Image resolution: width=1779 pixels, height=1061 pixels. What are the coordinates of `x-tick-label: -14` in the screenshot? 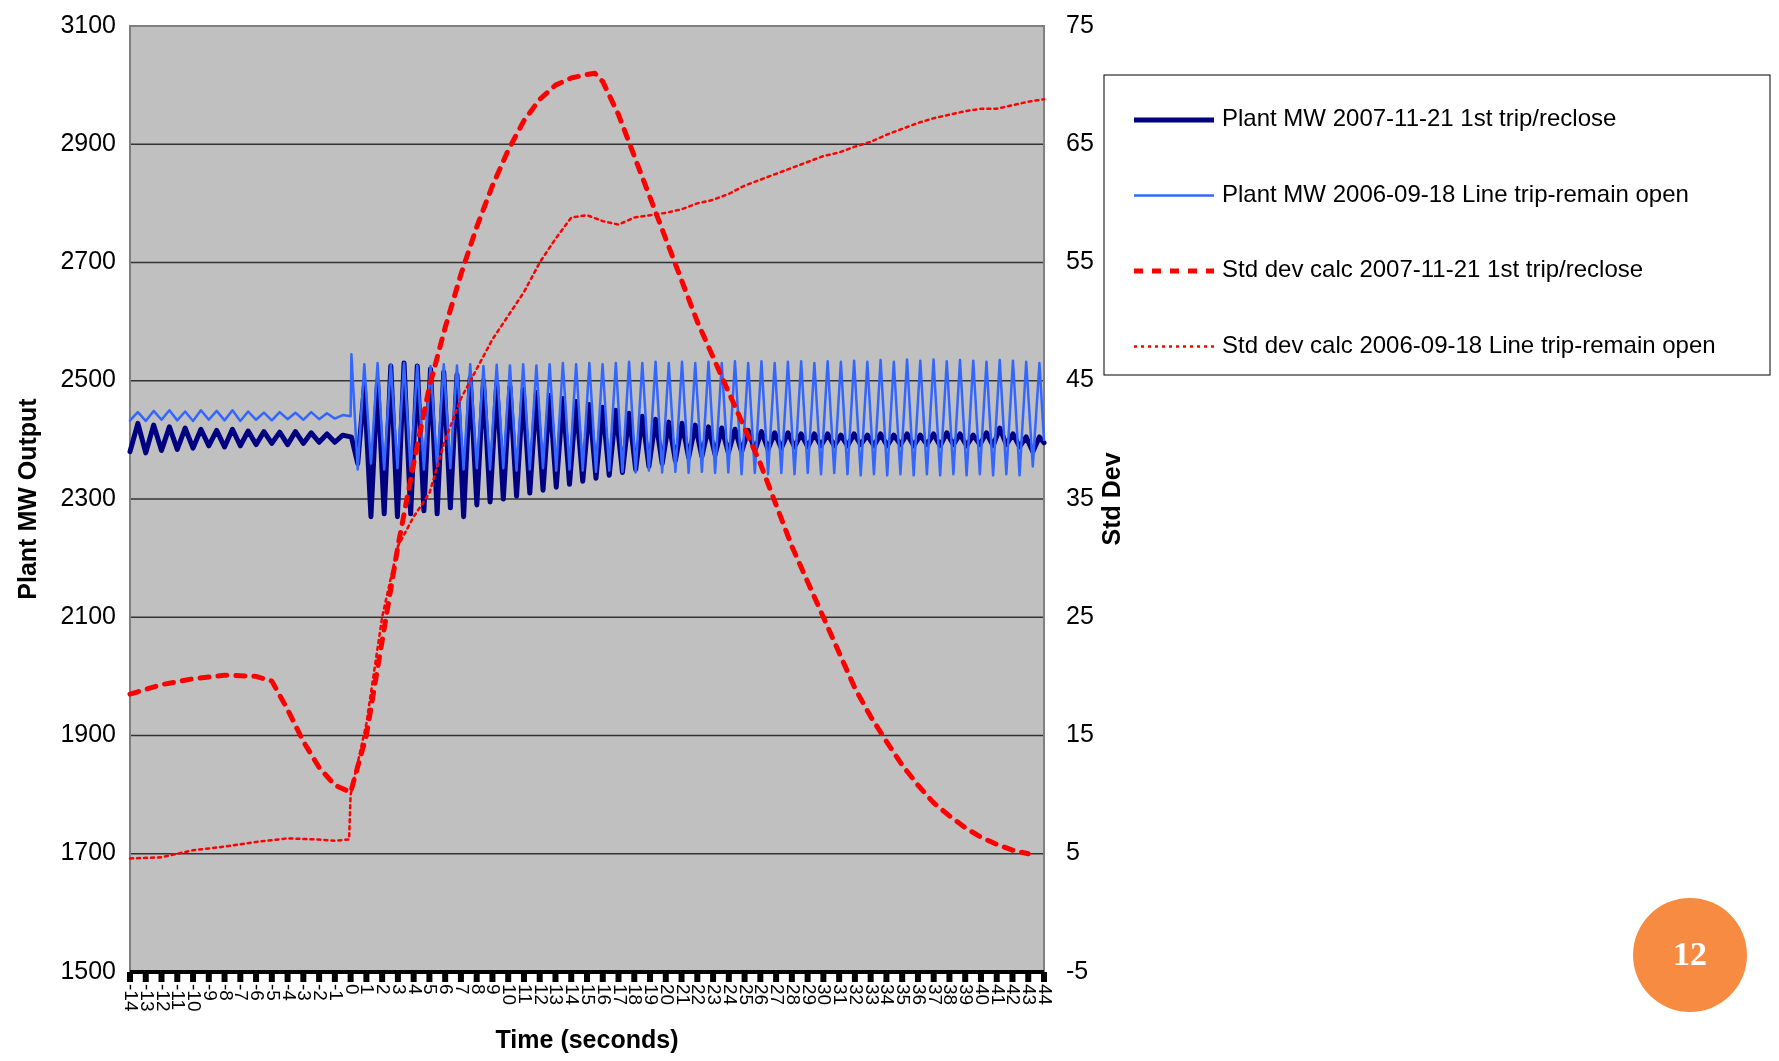 It's located at (131, 998).